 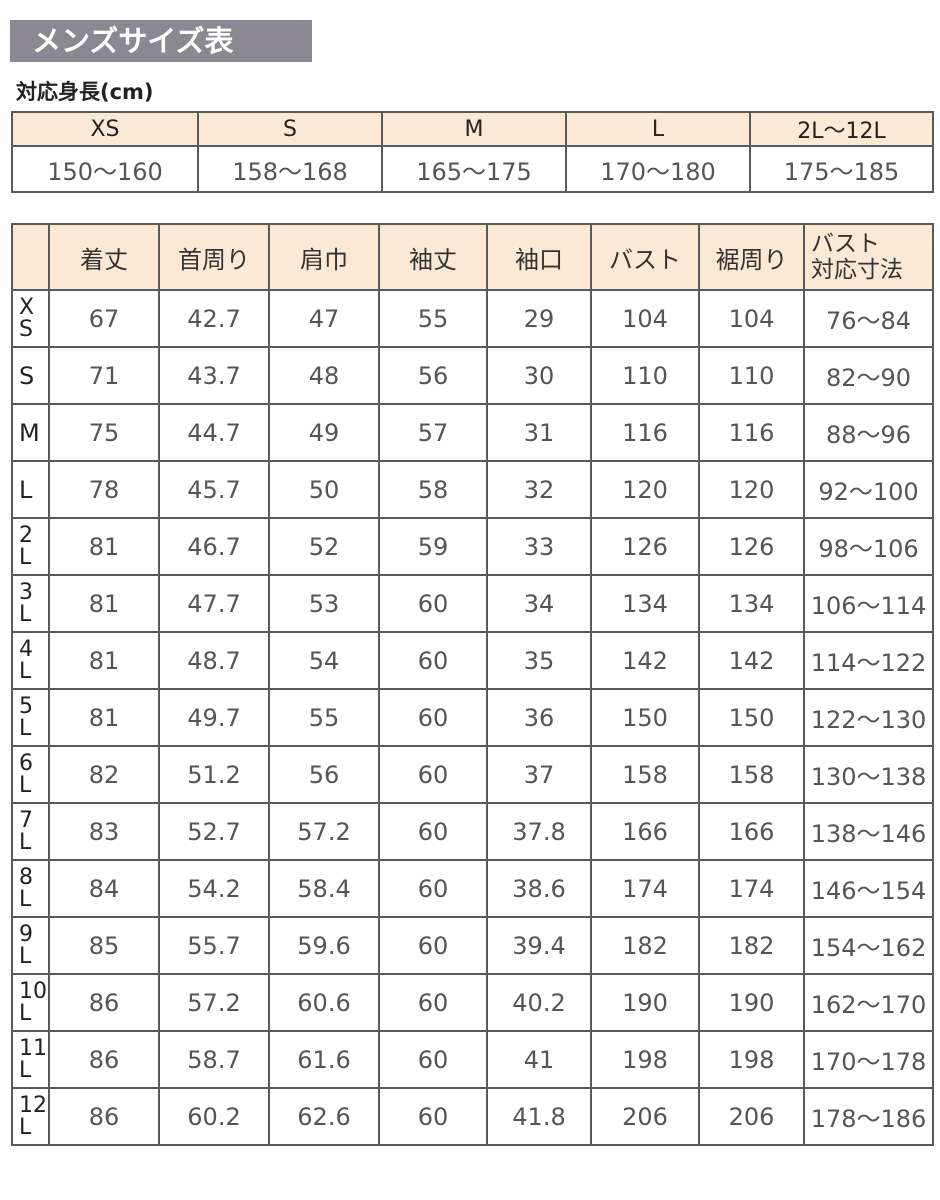 I want to click on size-label-cell: 11 L, so click(x=30, y=1059).